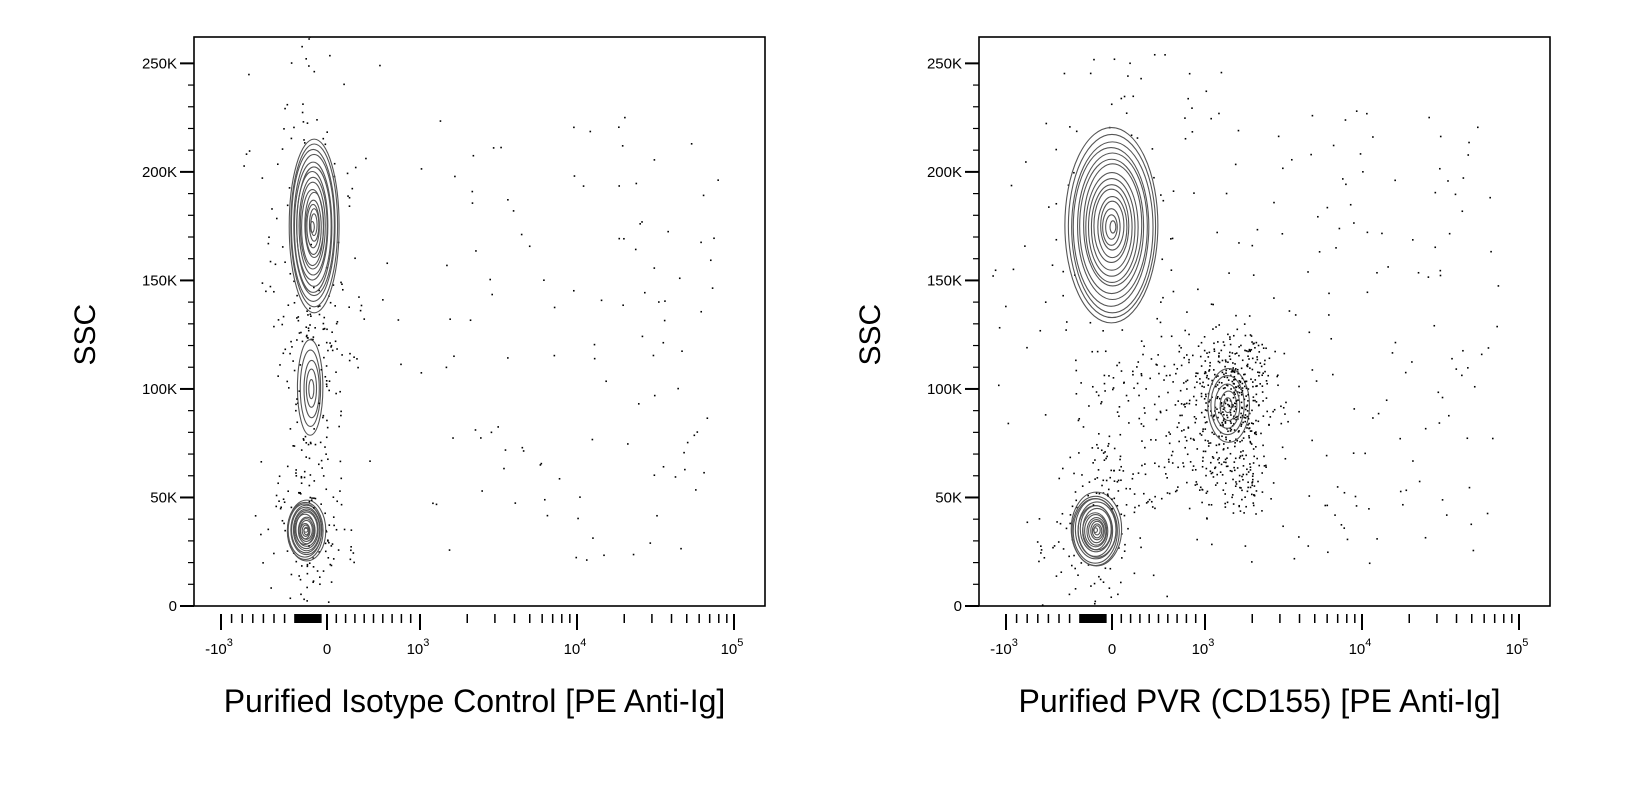  What do you see at coordinates (944, 389) in the screenshot?
I see `y-tick-label: 100K` at bounding box center [944, 389].